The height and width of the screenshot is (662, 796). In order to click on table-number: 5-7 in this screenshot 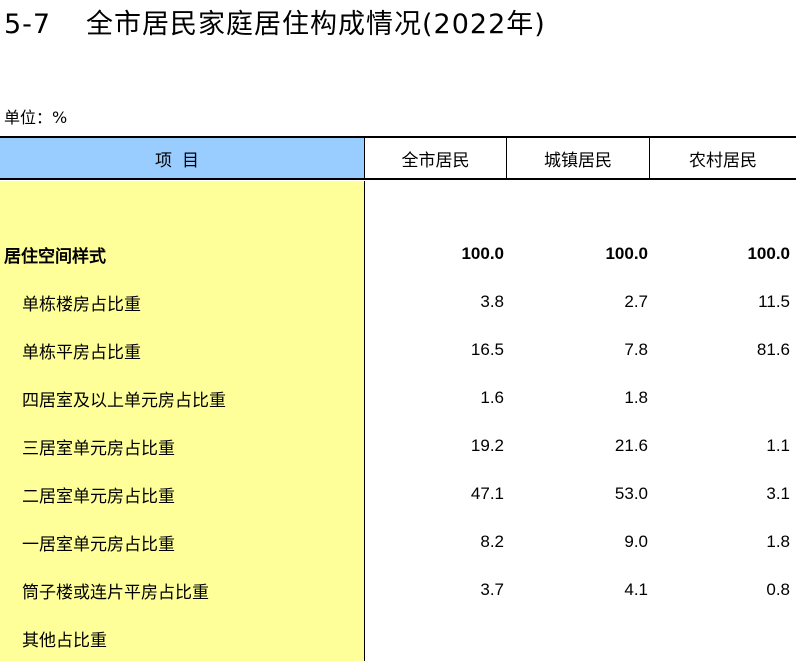, I will do `click(28, 24)`.